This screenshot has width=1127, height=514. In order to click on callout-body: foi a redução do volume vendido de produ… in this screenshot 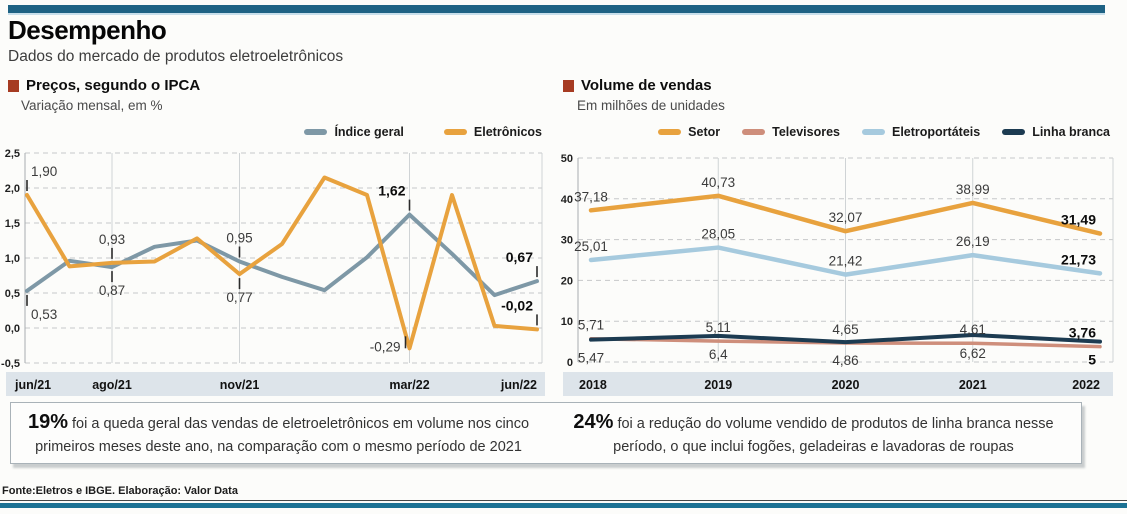, I will do `click(833, 436)`.